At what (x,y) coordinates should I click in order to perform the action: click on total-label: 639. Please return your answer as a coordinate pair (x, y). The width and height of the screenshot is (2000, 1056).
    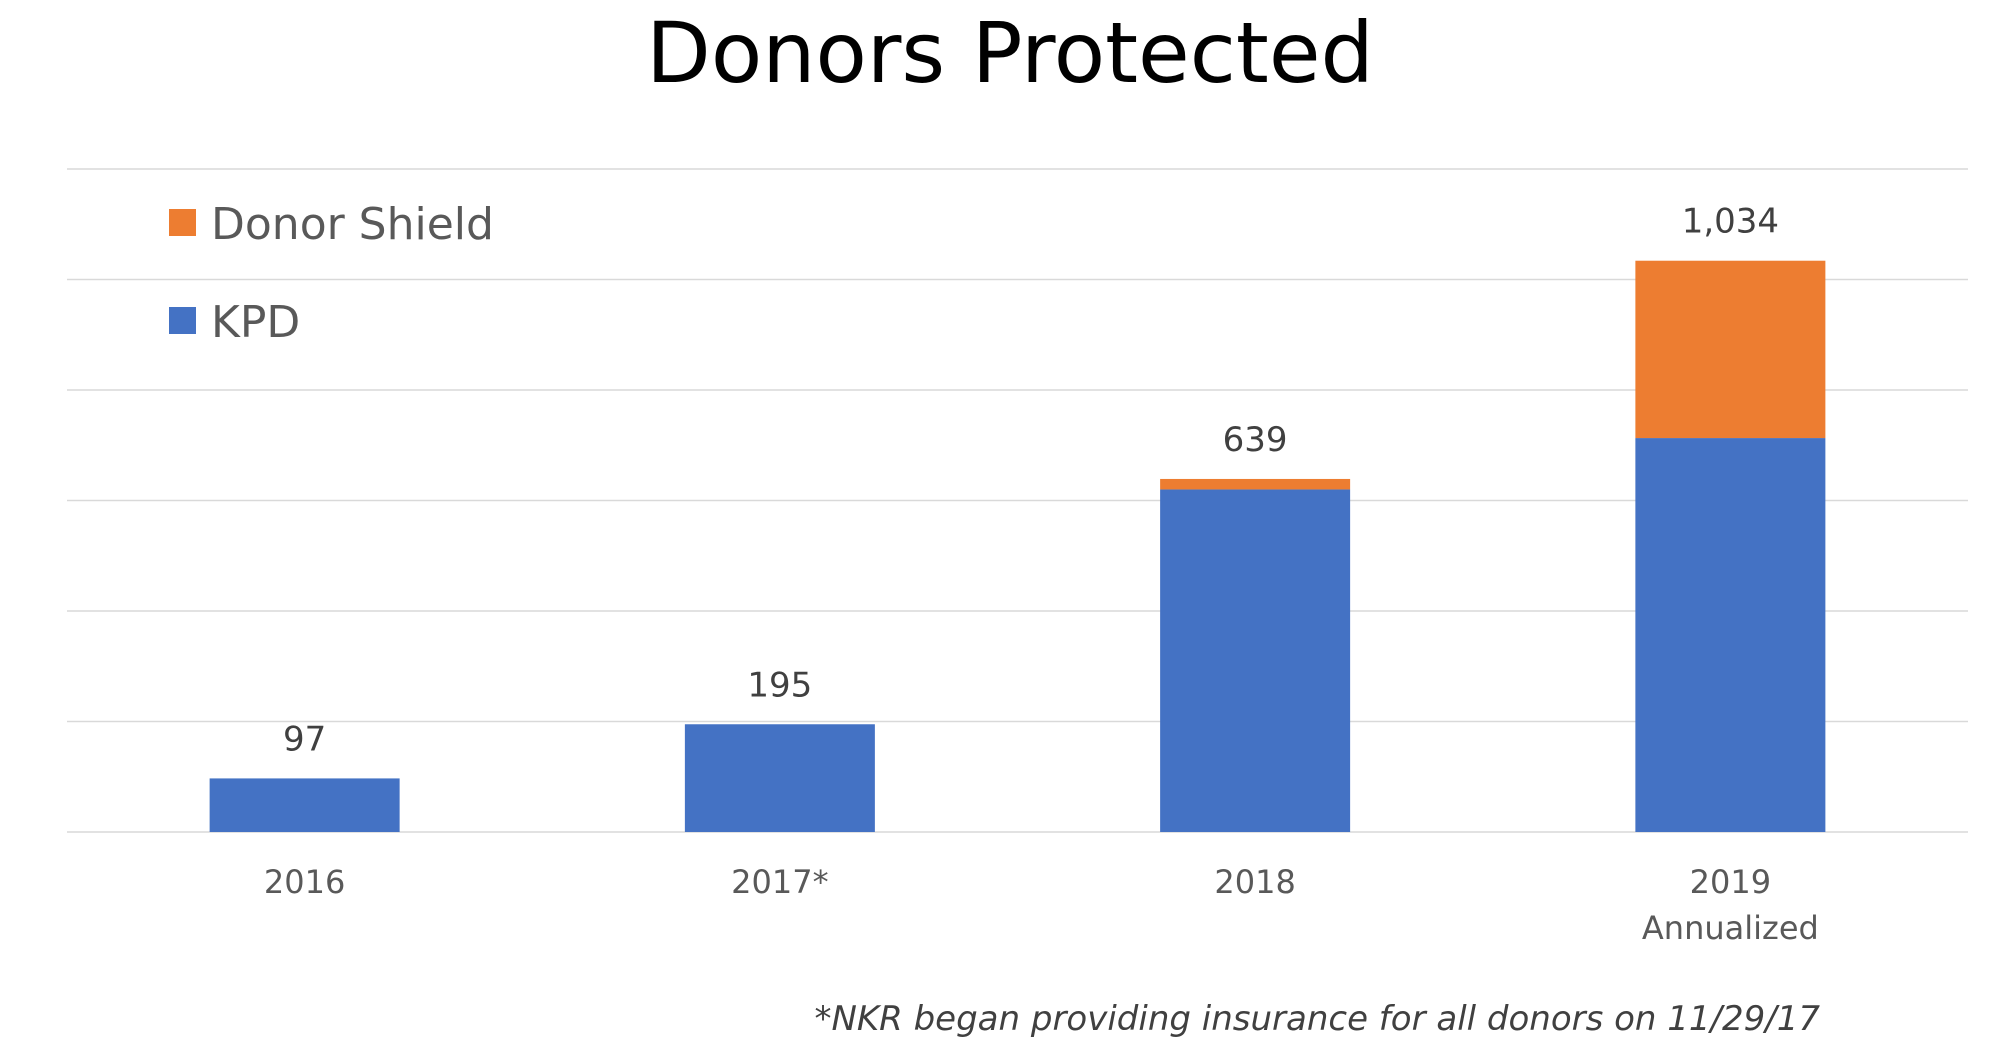
    Looking at the image, I should click on (1255, 440).